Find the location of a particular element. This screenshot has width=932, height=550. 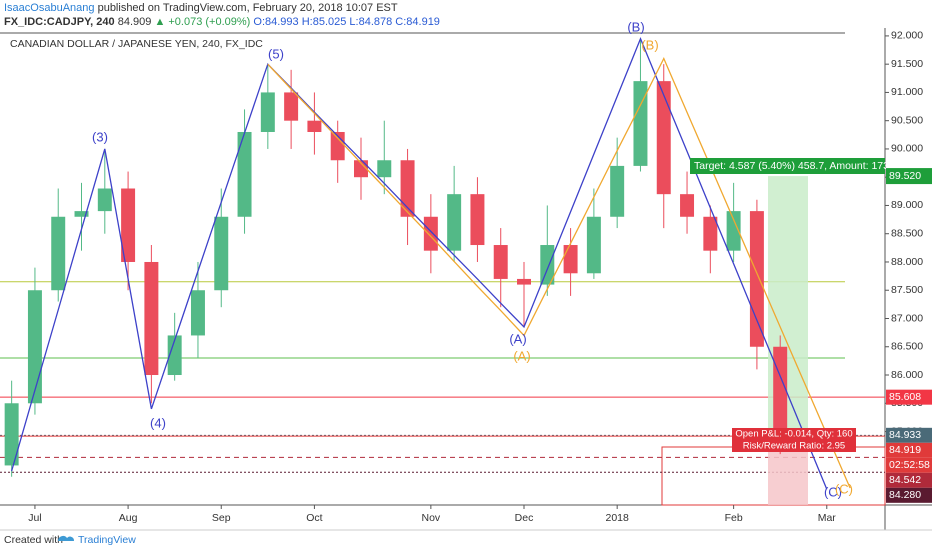

price-label: 84.933 is located at coordinates (905, 435).